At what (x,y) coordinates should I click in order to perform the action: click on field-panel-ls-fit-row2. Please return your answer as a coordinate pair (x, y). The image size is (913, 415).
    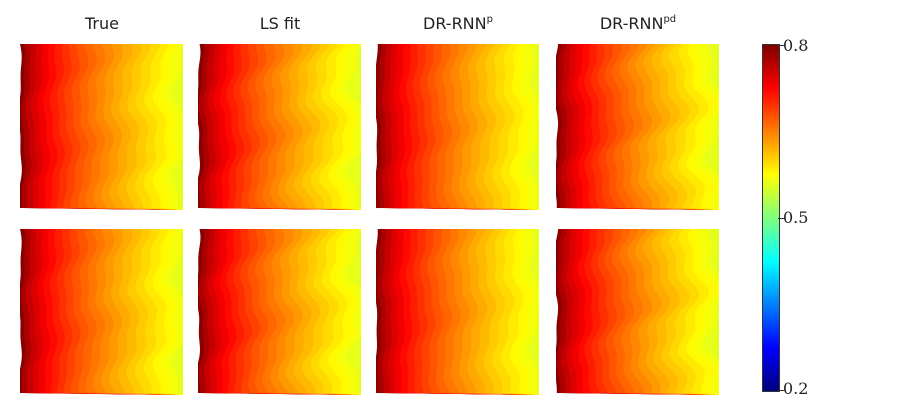
    Looking at the image, I should click on (279, 312).